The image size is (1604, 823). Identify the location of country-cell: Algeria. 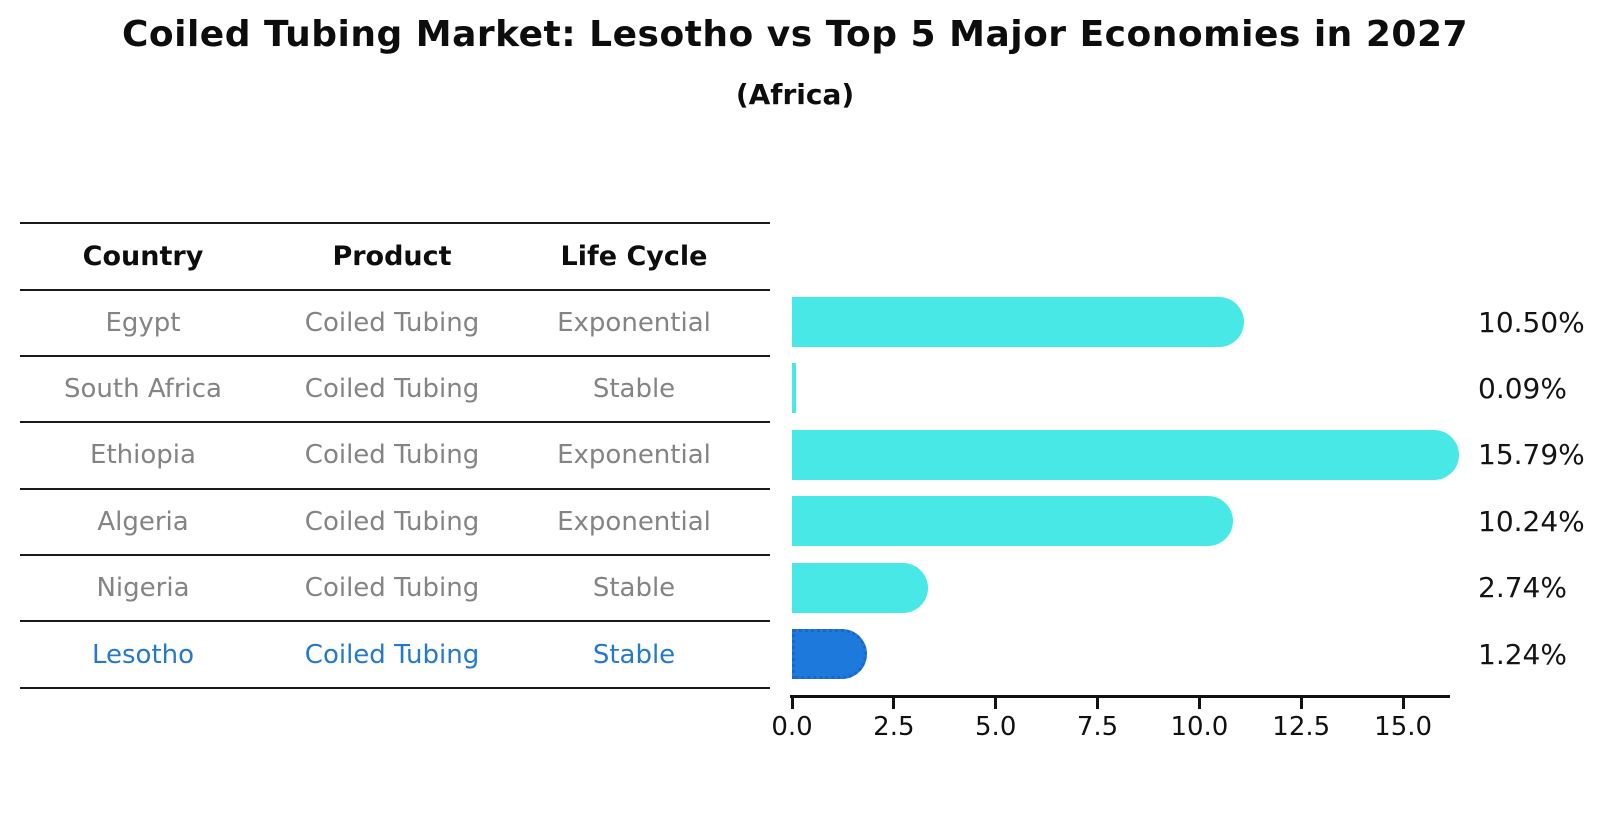
(143, 521).